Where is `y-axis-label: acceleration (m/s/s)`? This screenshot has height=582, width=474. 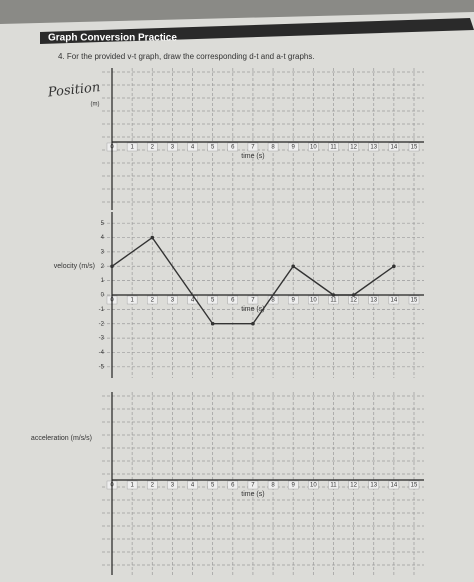 y-axis-label: acceleration (m/s/s) is located at coordinates (61, 438).